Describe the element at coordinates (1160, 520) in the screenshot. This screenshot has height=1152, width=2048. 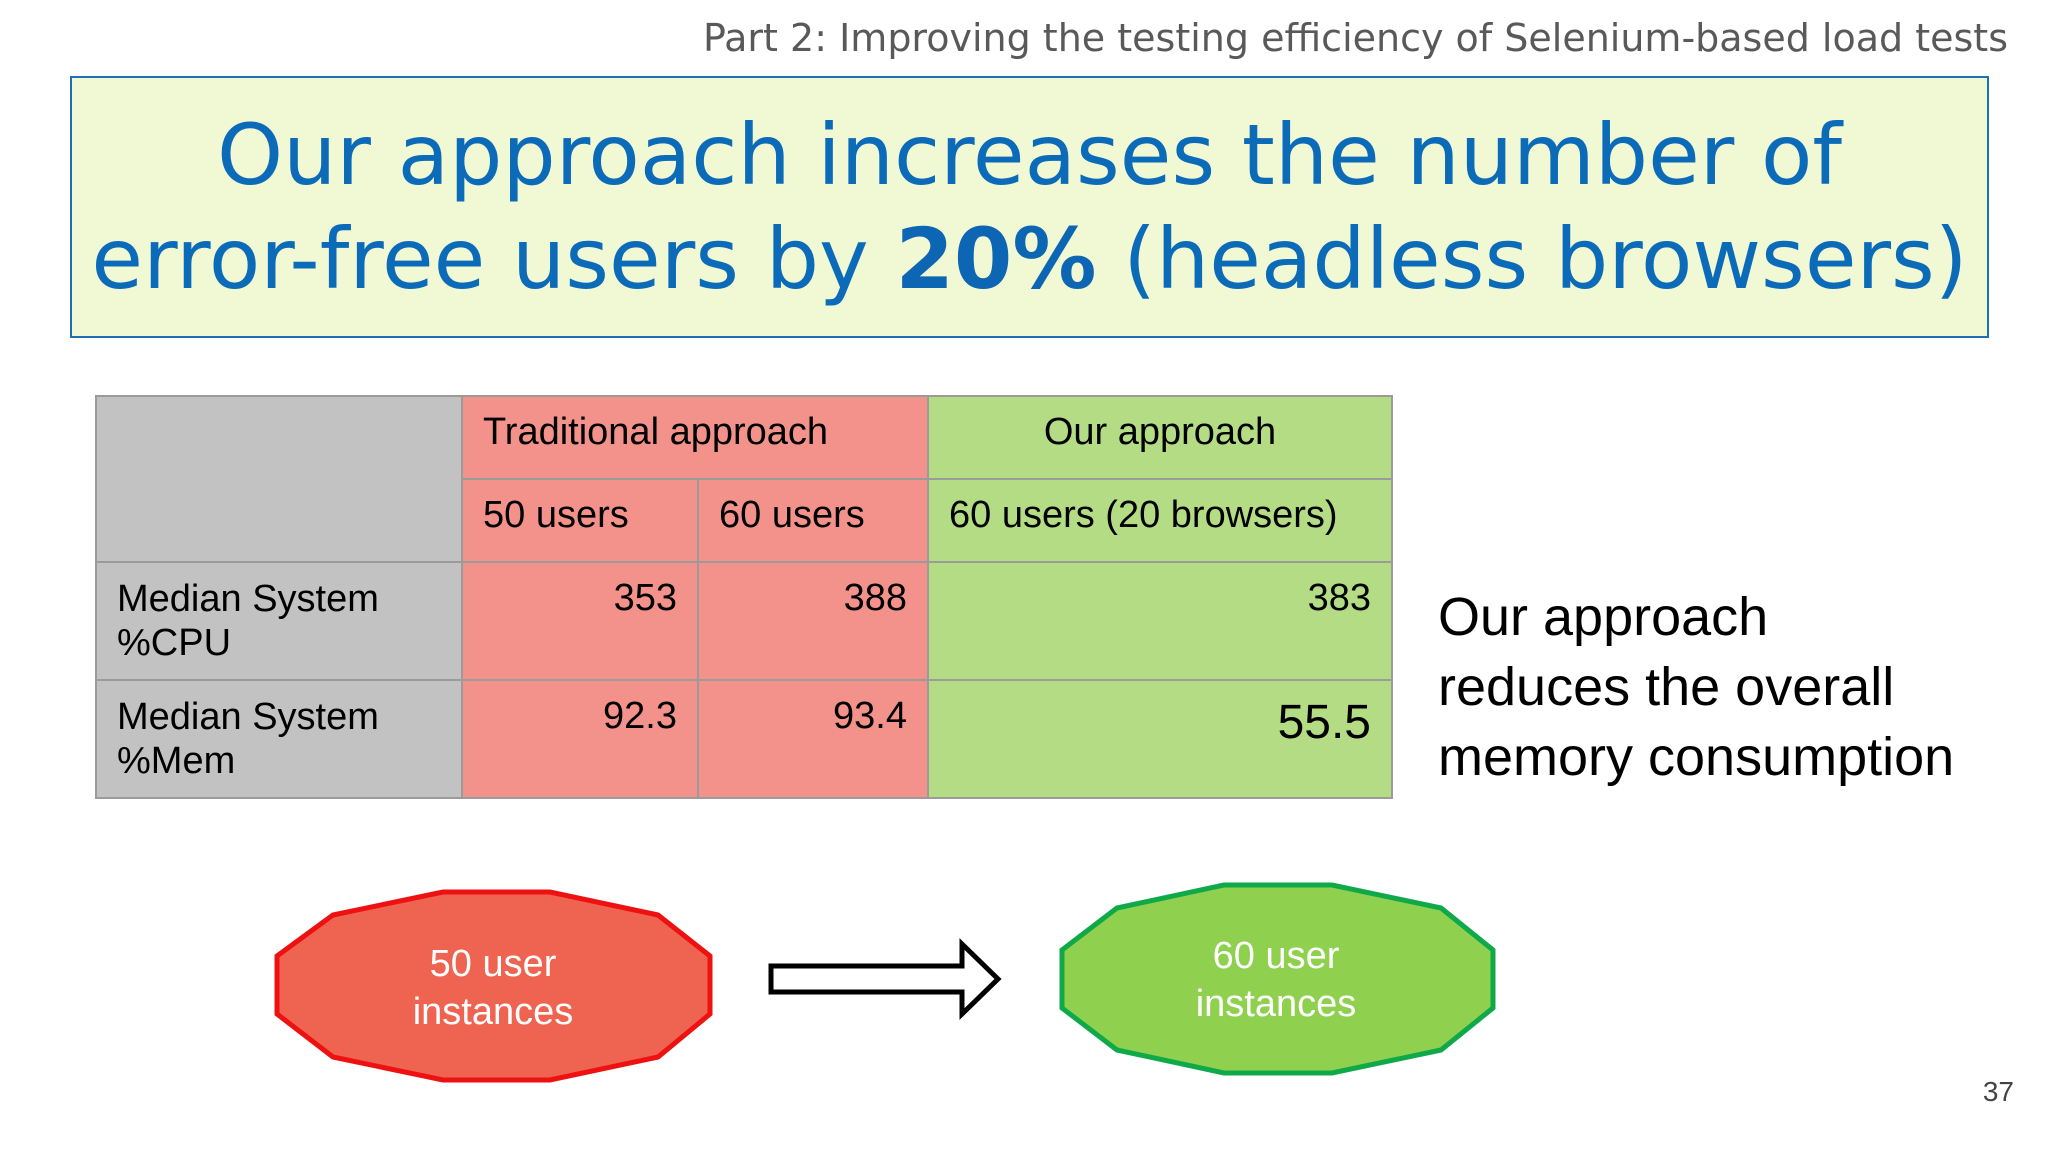
I see `subheader-60-users-20-browsers: 60 users (20 browsers)` at that location.